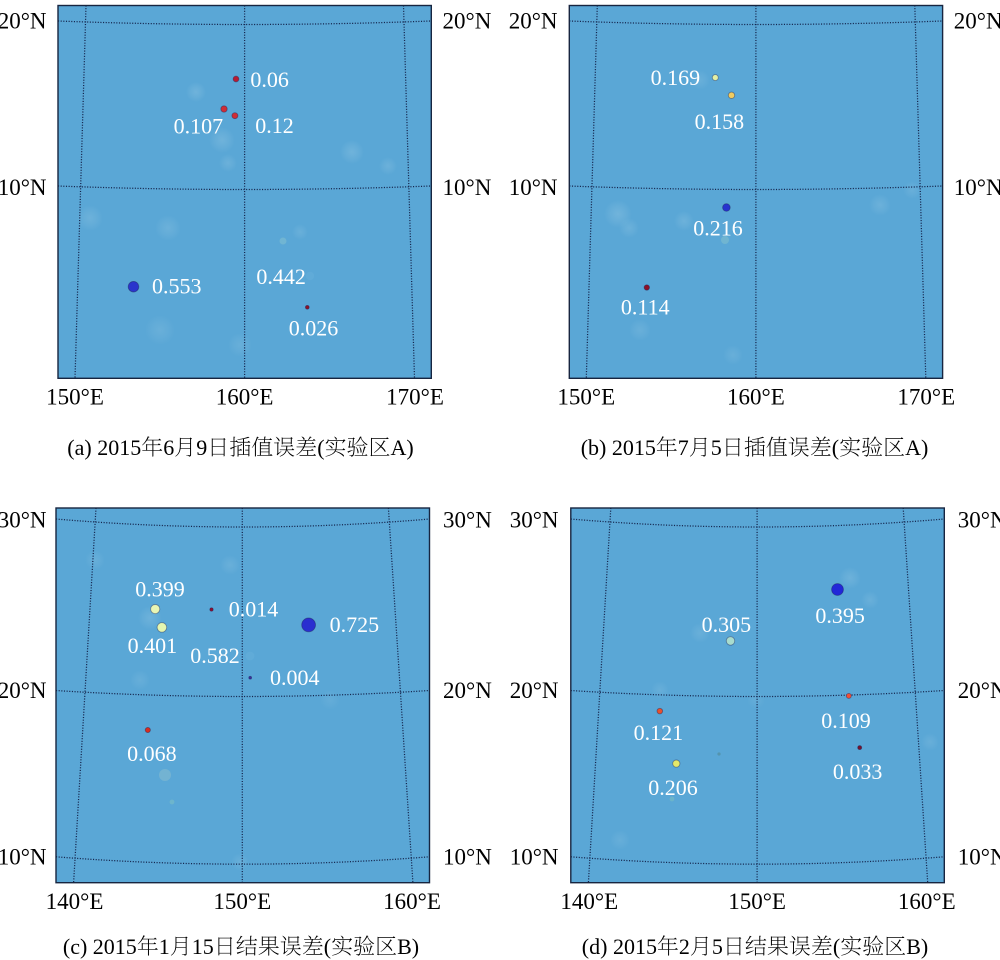  I want to click on svg-text: 0.107, so click(199, 126).